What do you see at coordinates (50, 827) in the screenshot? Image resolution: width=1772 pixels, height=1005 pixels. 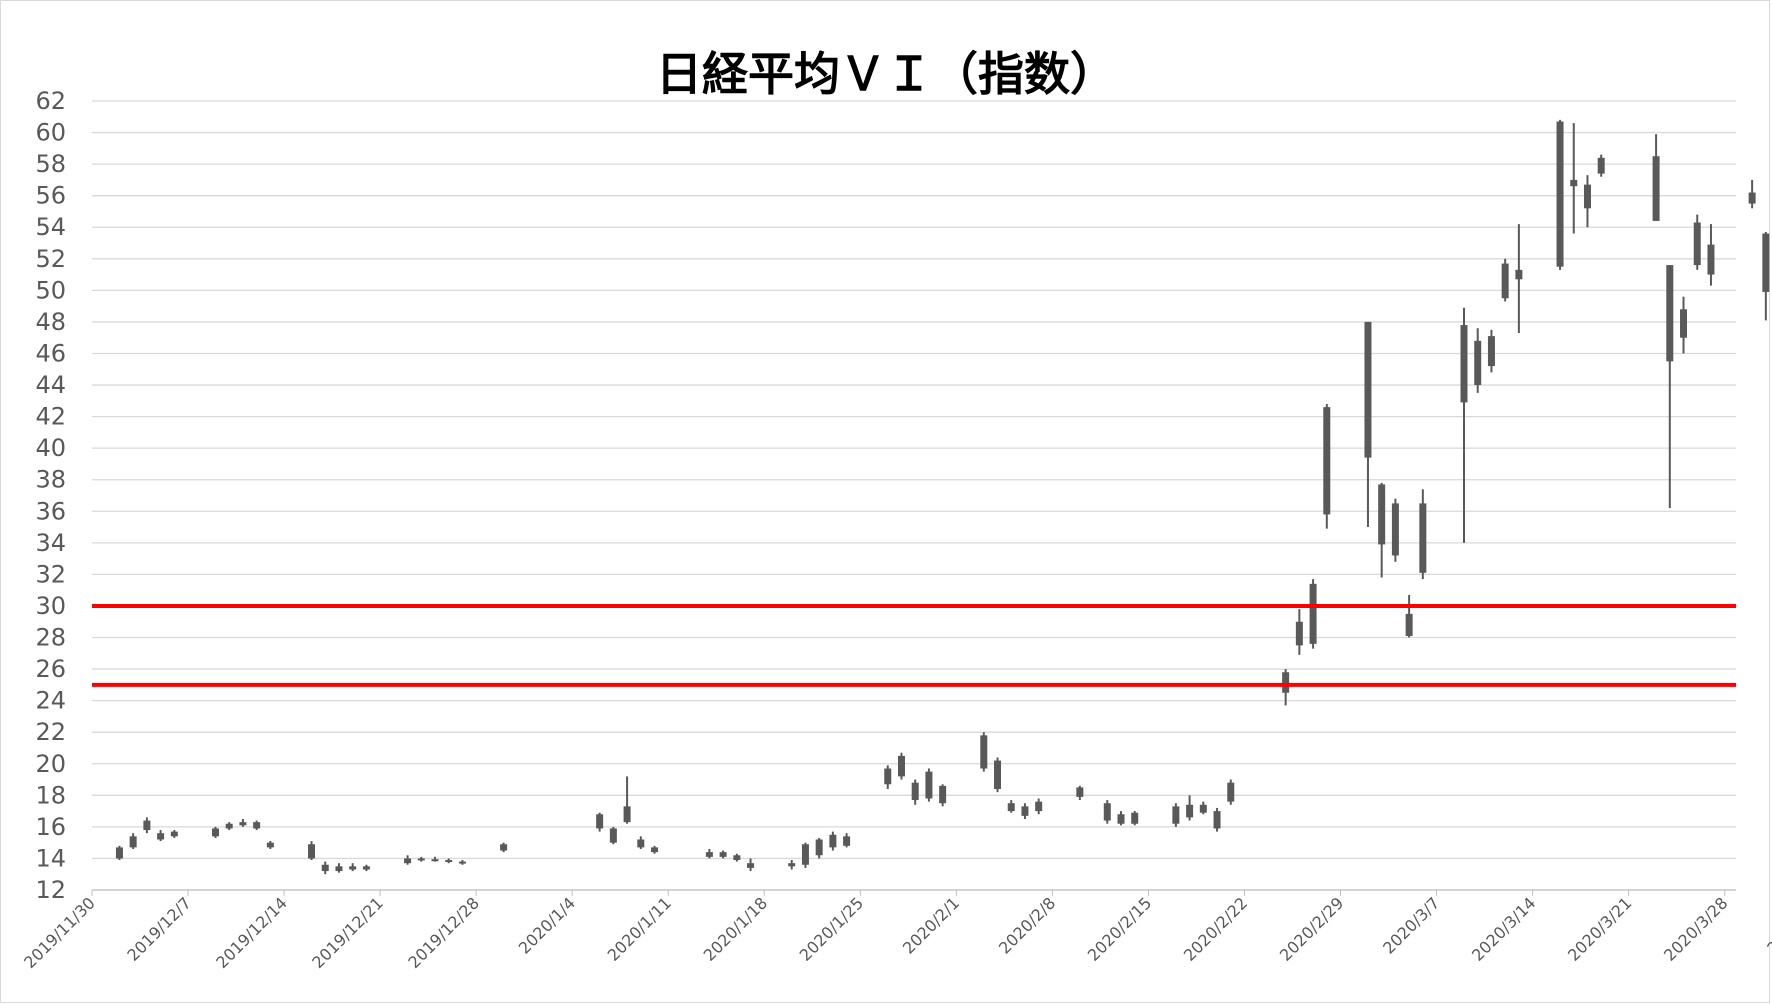 I see `y-tick-label: 16` at bounding box center [50, 827].